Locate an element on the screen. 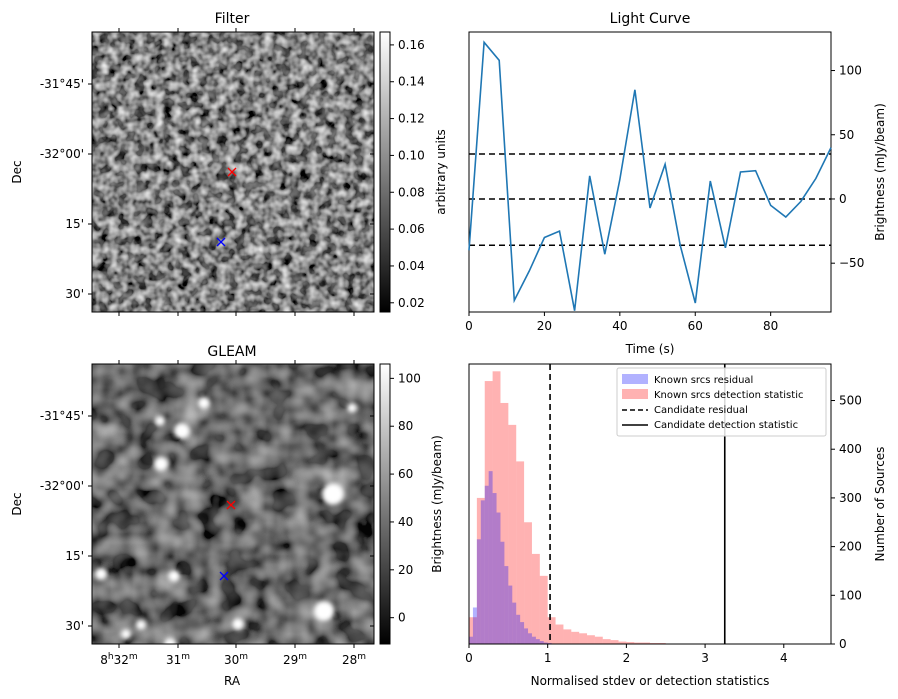 The image size is (898, 699). y-tick-label: 500 is located at coordinates (850, 401).